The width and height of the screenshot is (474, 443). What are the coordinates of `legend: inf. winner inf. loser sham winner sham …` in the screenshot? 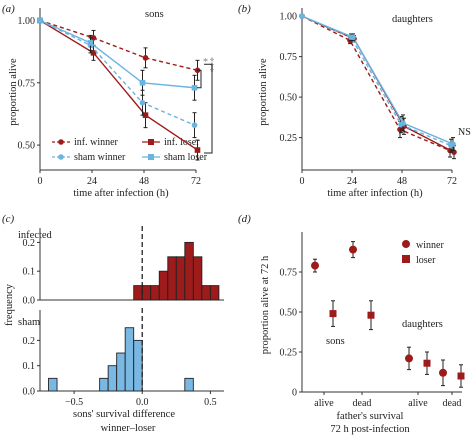 It's located at (130, 150).